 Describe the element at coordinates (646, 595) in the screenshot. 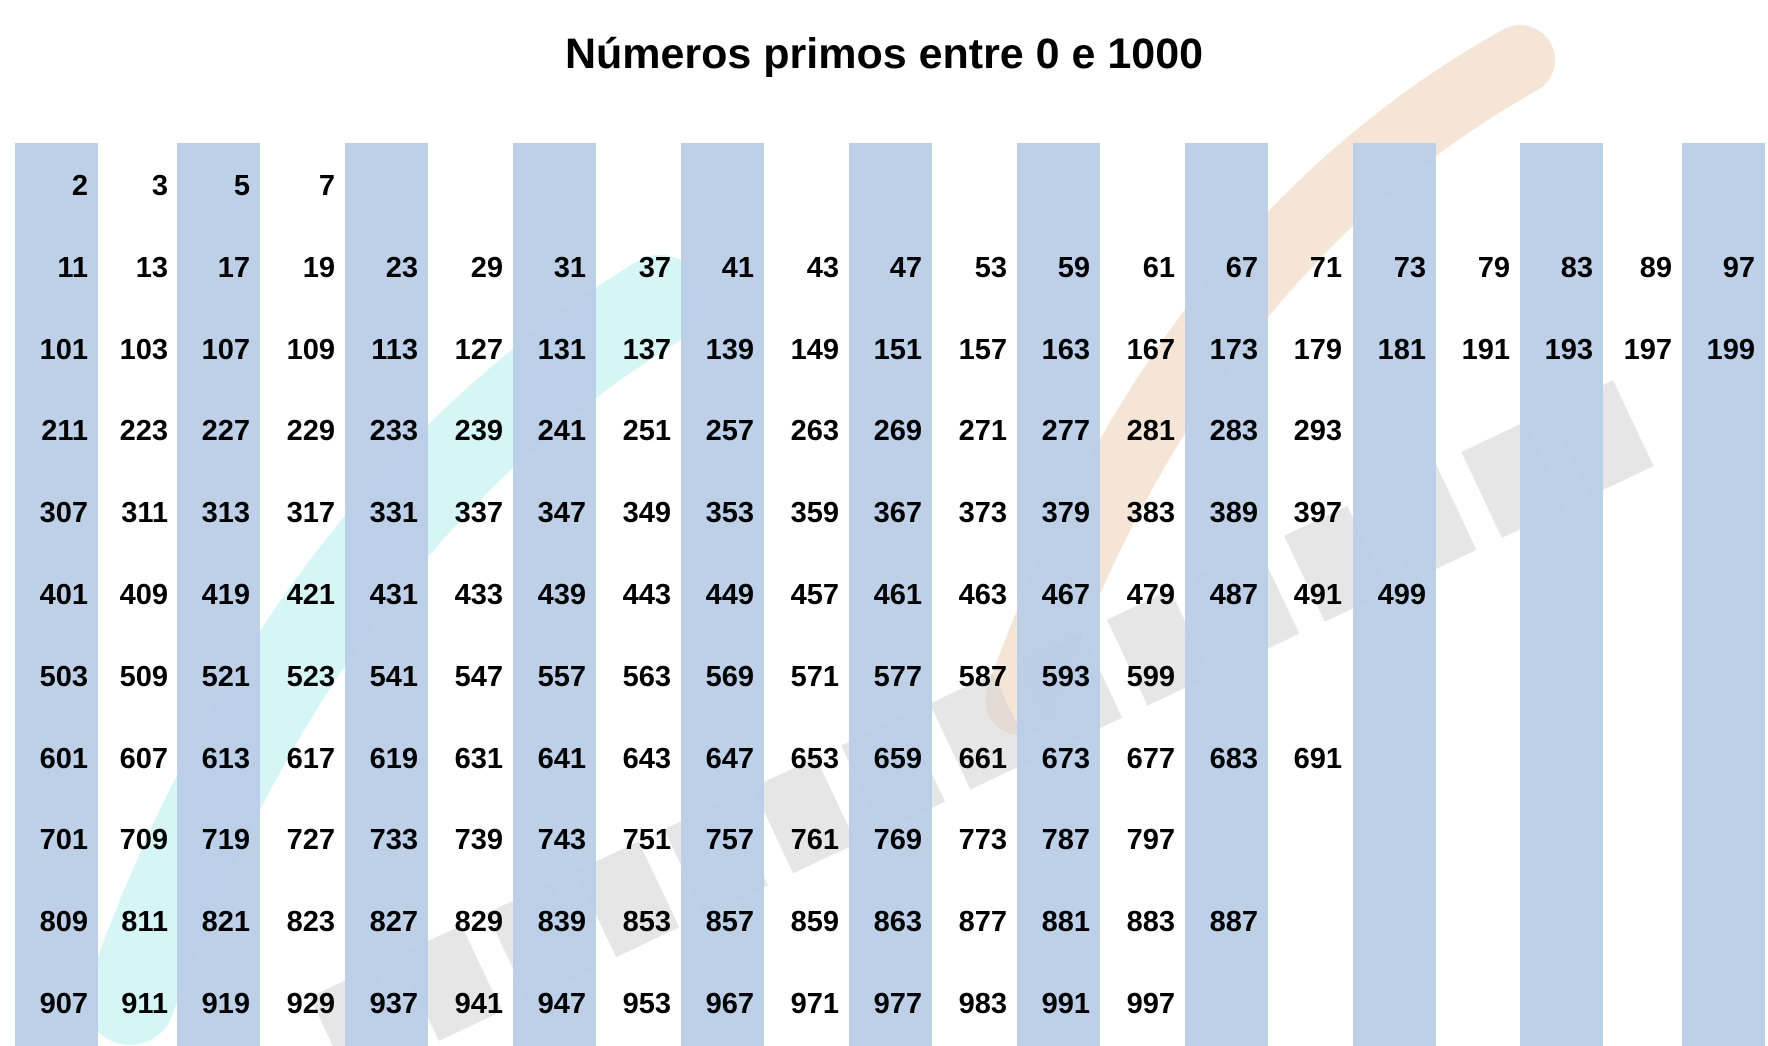

I see `prime-cell: 443` at that location.